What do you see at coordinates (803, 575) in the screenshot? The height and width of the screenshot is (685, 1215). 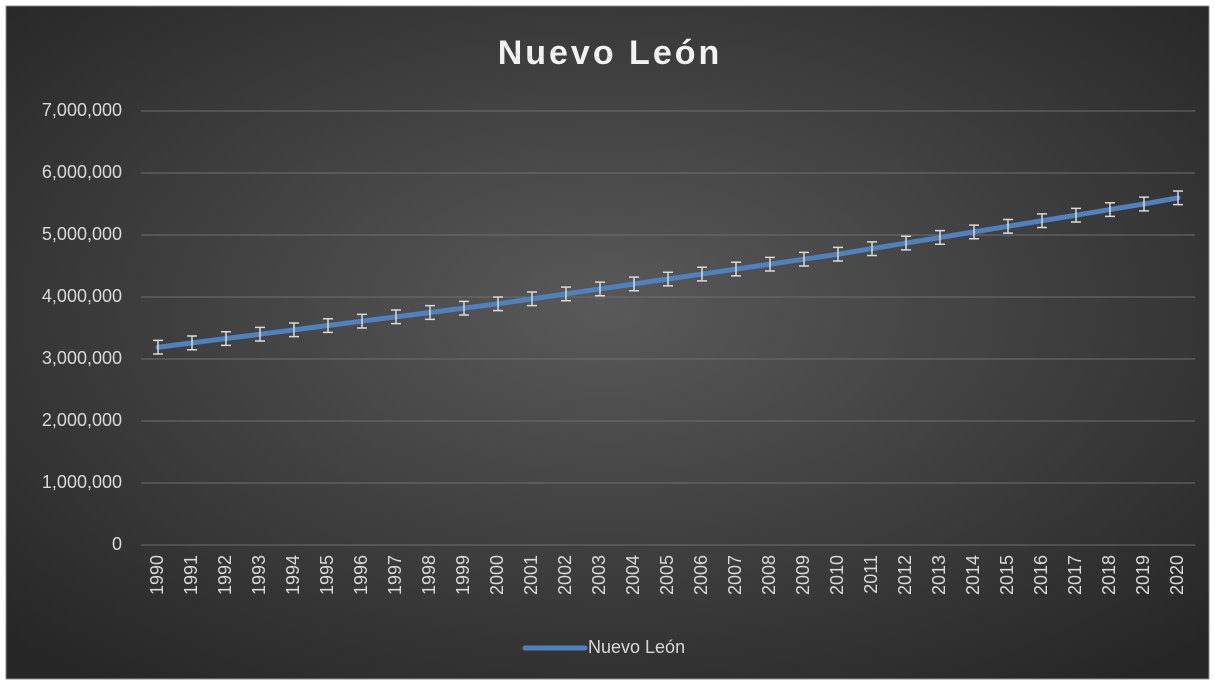 I see `x-tick-label: 2009` at bounding box center [803, 575].